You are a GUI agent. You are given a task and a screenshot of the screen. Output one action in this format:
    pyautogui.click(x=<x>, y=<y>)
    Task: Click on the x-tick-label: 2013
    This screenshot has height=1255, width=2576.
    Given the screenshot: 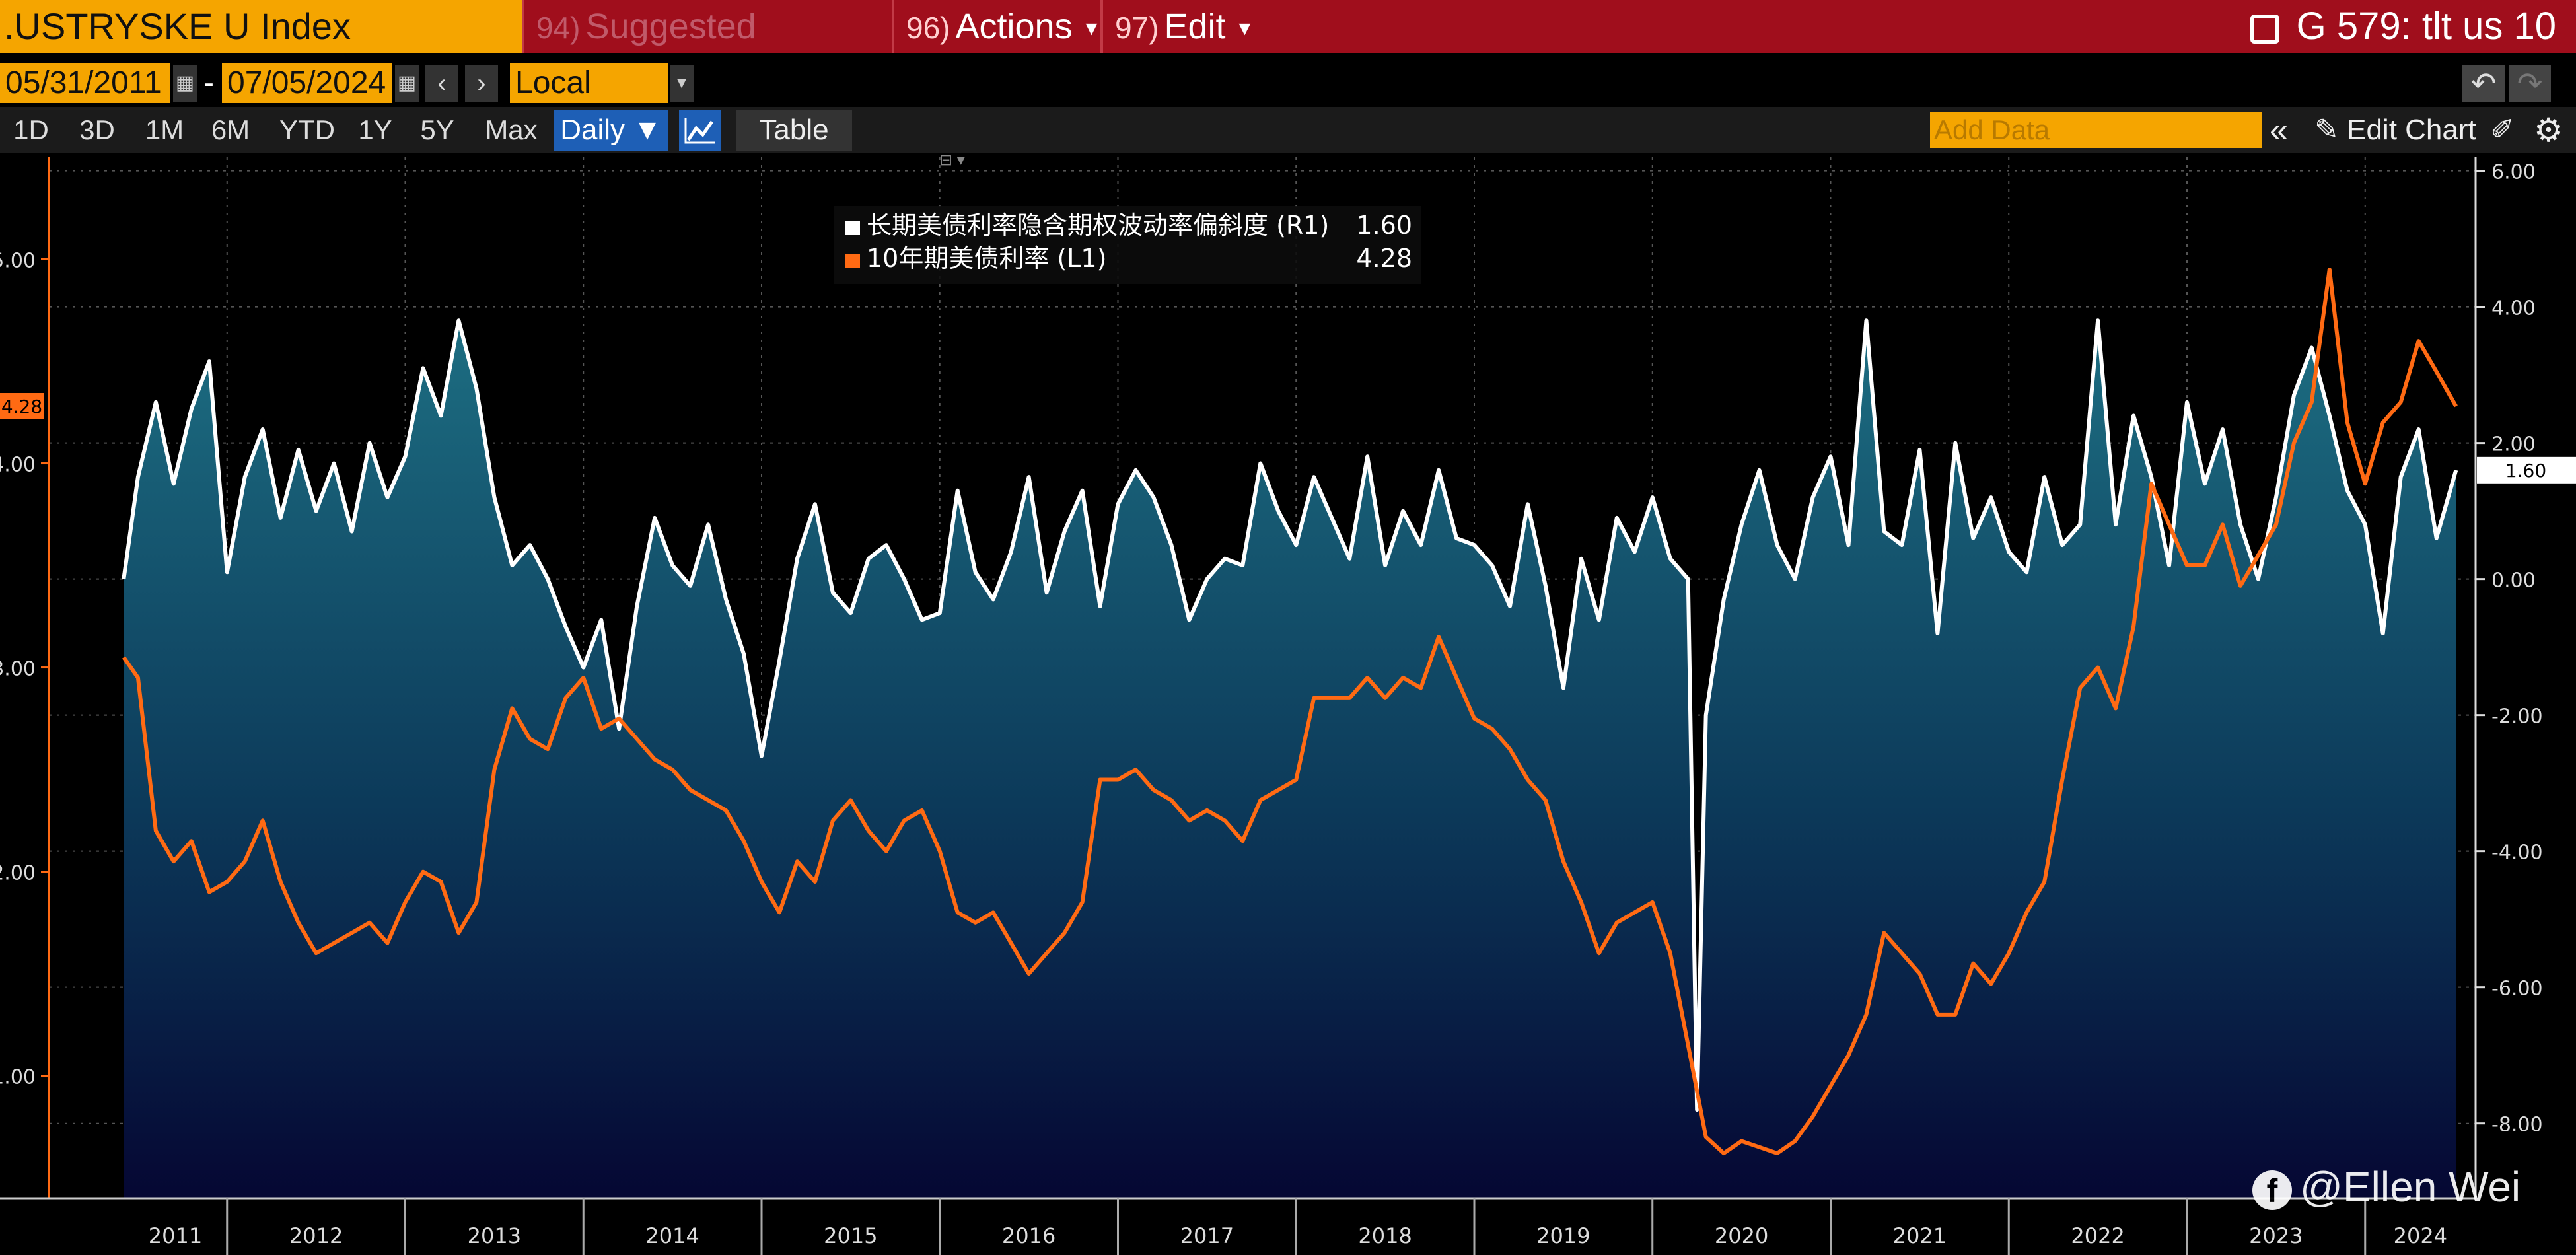 What is the action you would take?
    pyautogui.click(x=495, y=1235)
    